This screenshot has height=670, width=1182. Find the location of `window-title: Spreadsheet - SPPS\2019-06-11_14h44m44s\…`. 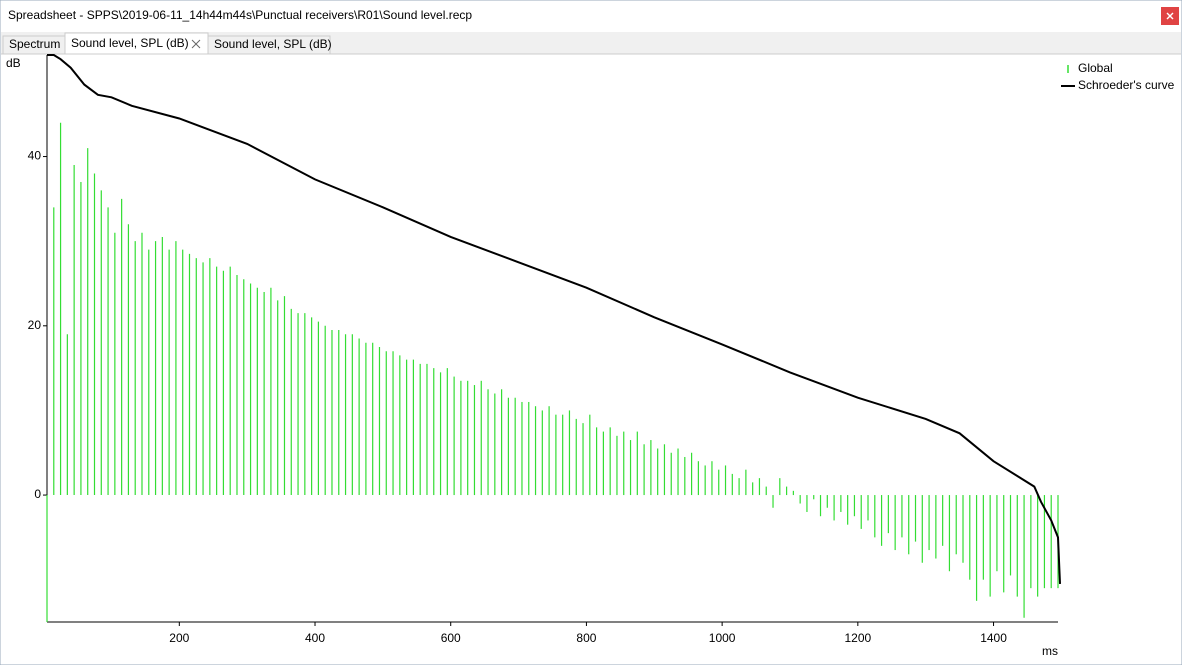

window-title: Spreadsheet - SPPS\2019-06-11_14h44m44s\… is located at coordinates (240, 15).